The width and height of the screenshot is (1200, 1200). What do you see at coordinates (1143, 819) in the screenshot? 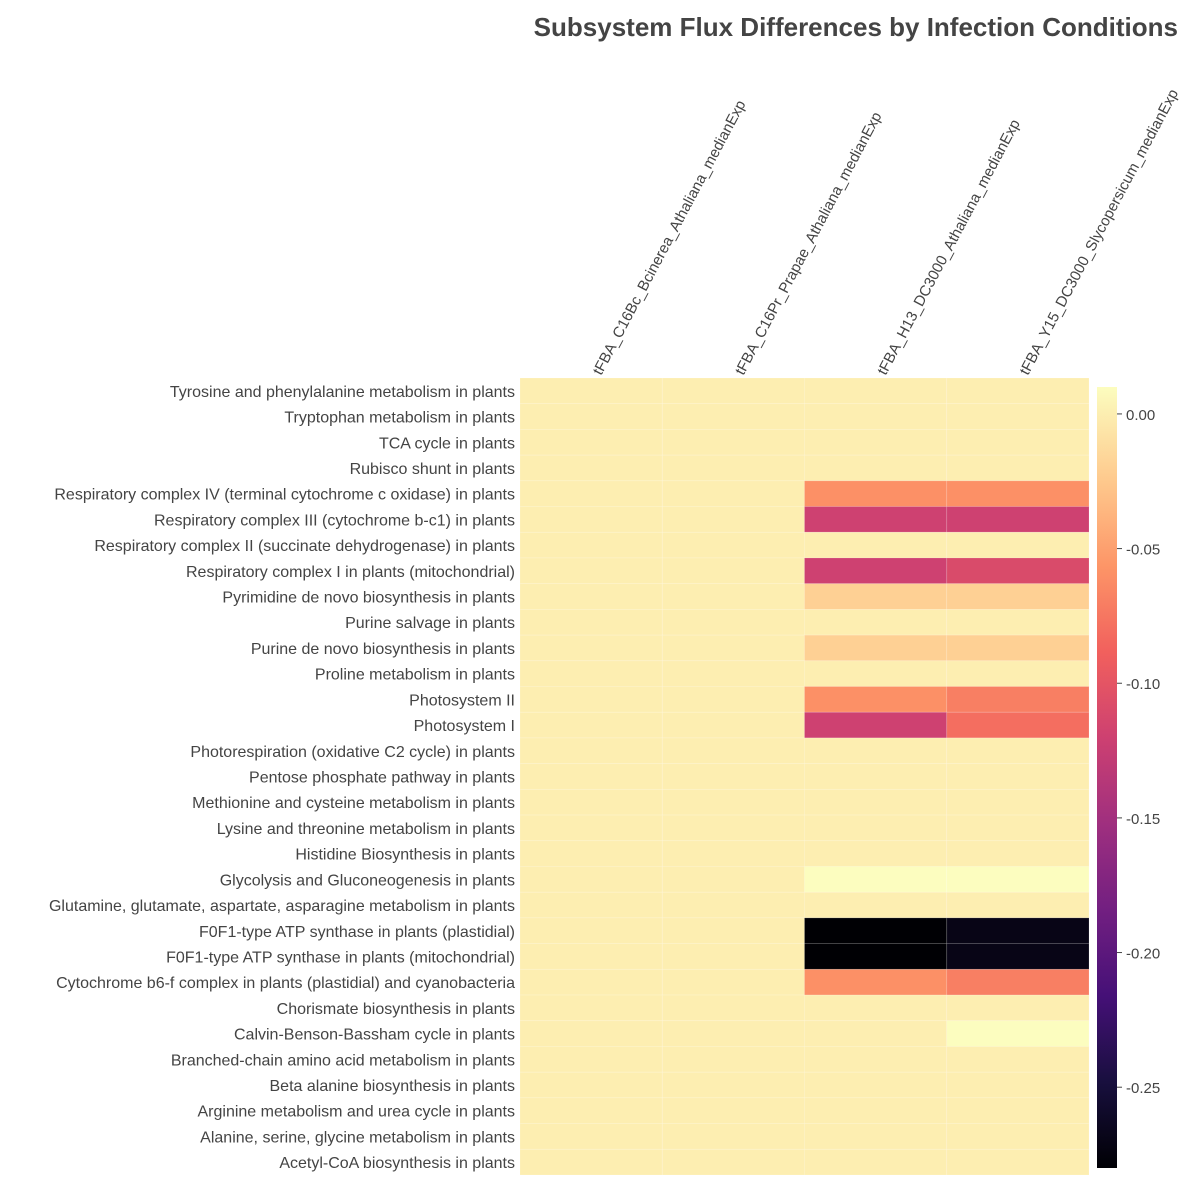
I see `colorbar-tick-label: -0.15` at bounding box center [1143, 819].